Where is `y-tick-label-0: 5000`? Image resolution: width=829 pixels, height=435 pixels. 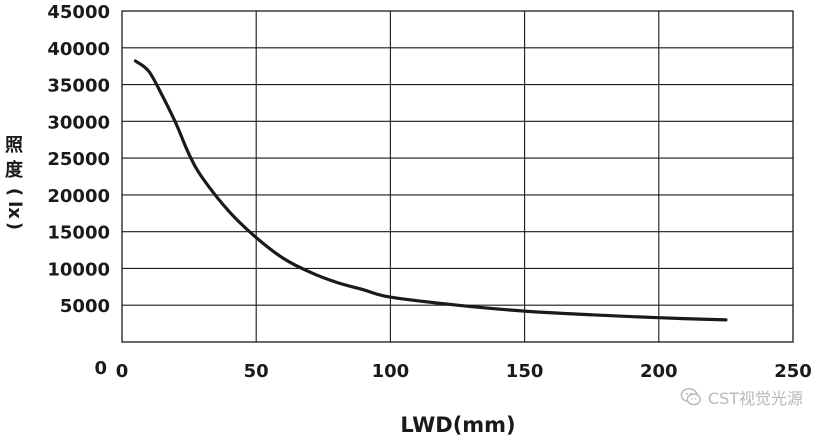
y-tick-label-0: 5000 is located at coordinates (85, 306).